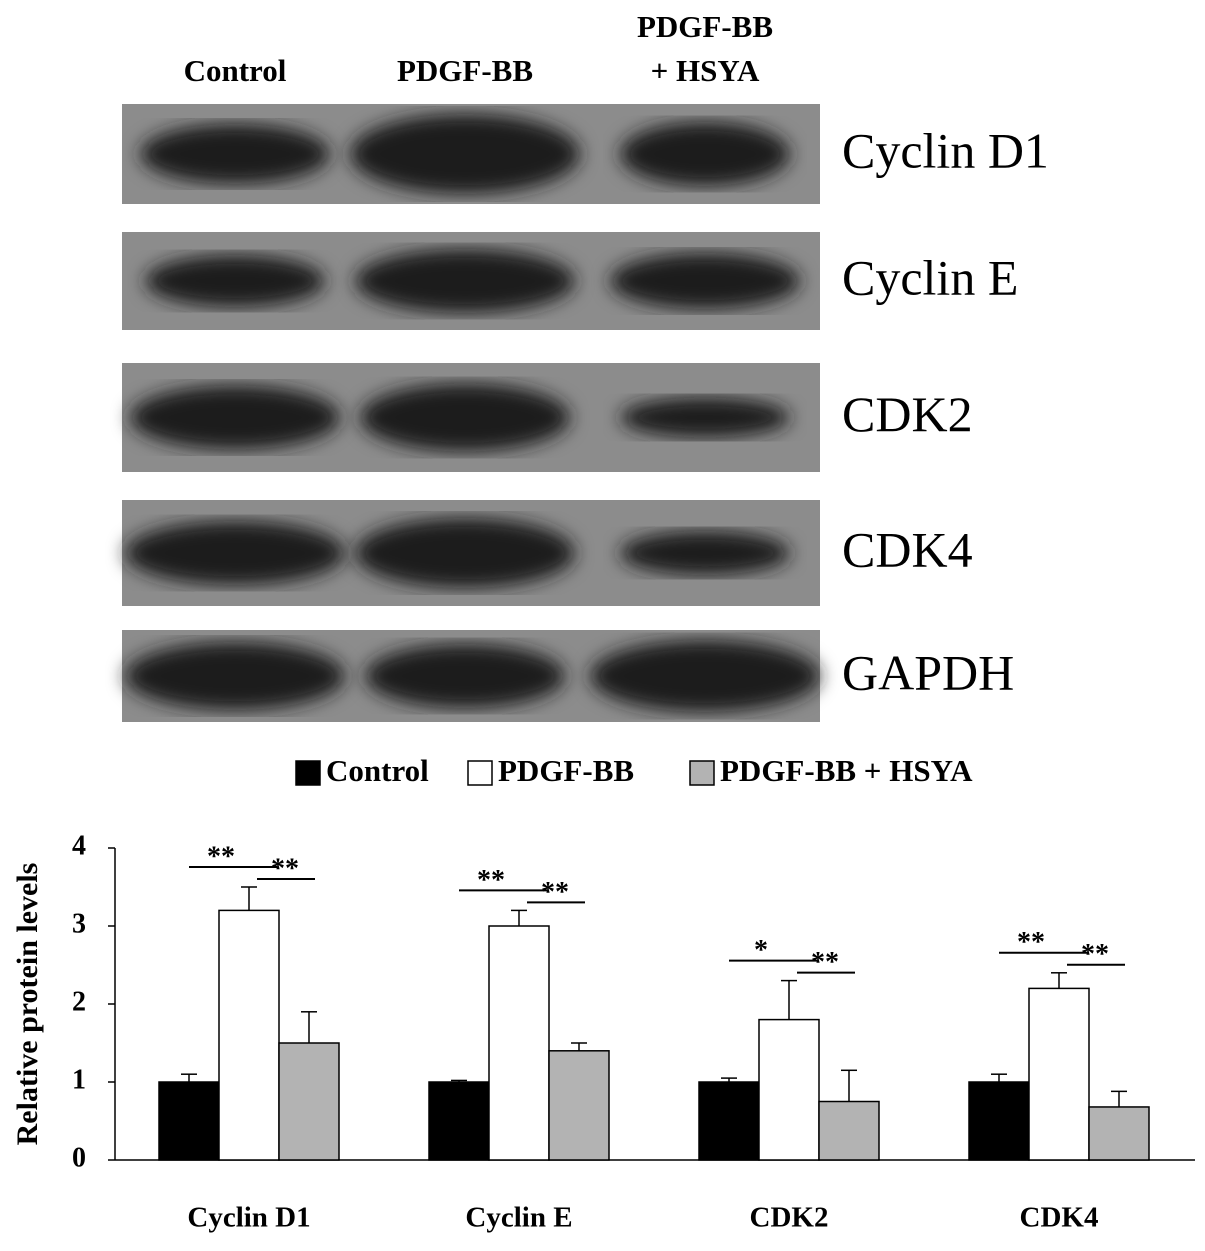 This screenshot has width=1205, height=1251. I want to click on x-tick-label: Cyclin E, so click(518, 1218).